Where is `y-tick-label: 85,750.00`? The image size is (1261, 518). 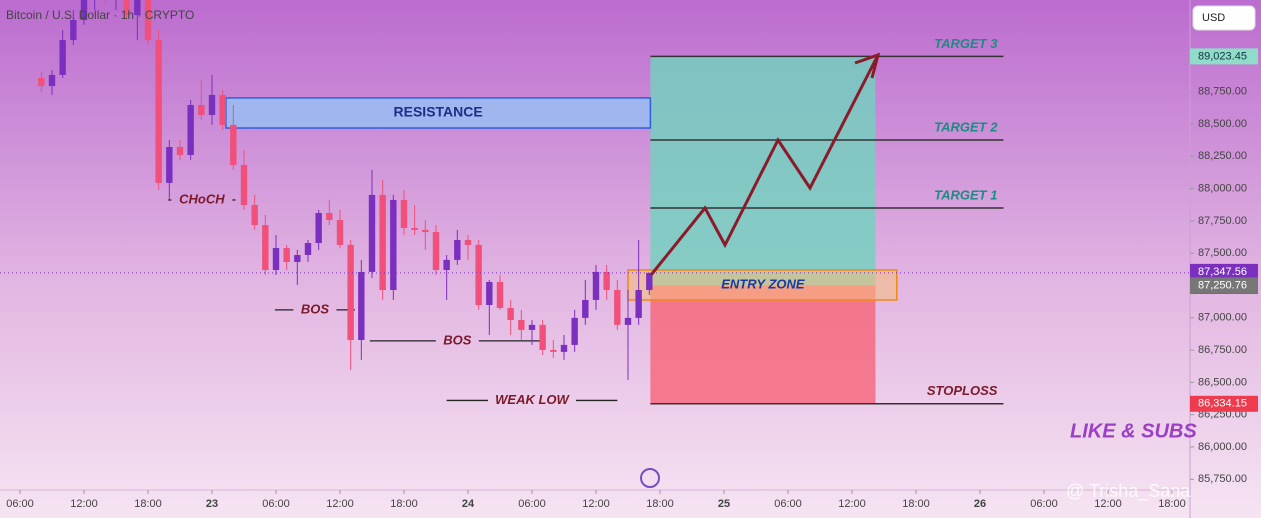
y-tick-label: 85,750.00 is located at coordinates (1222, 479).